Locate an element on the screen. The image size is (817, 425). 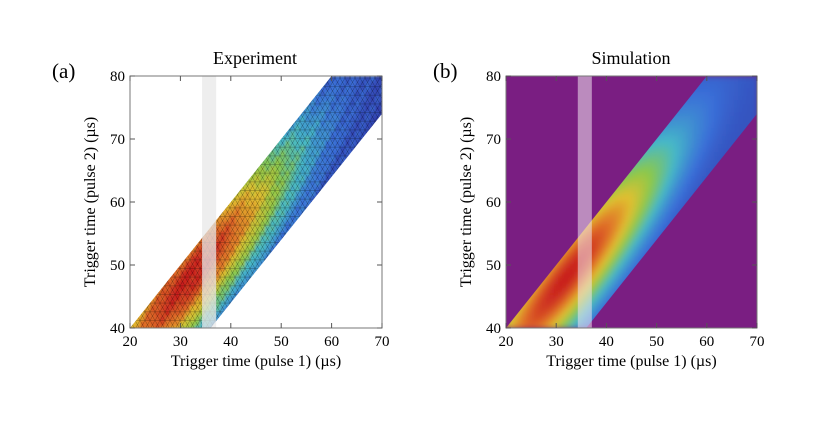
x-tick-label-a-3: 50 is located at coordinates (281, 342).